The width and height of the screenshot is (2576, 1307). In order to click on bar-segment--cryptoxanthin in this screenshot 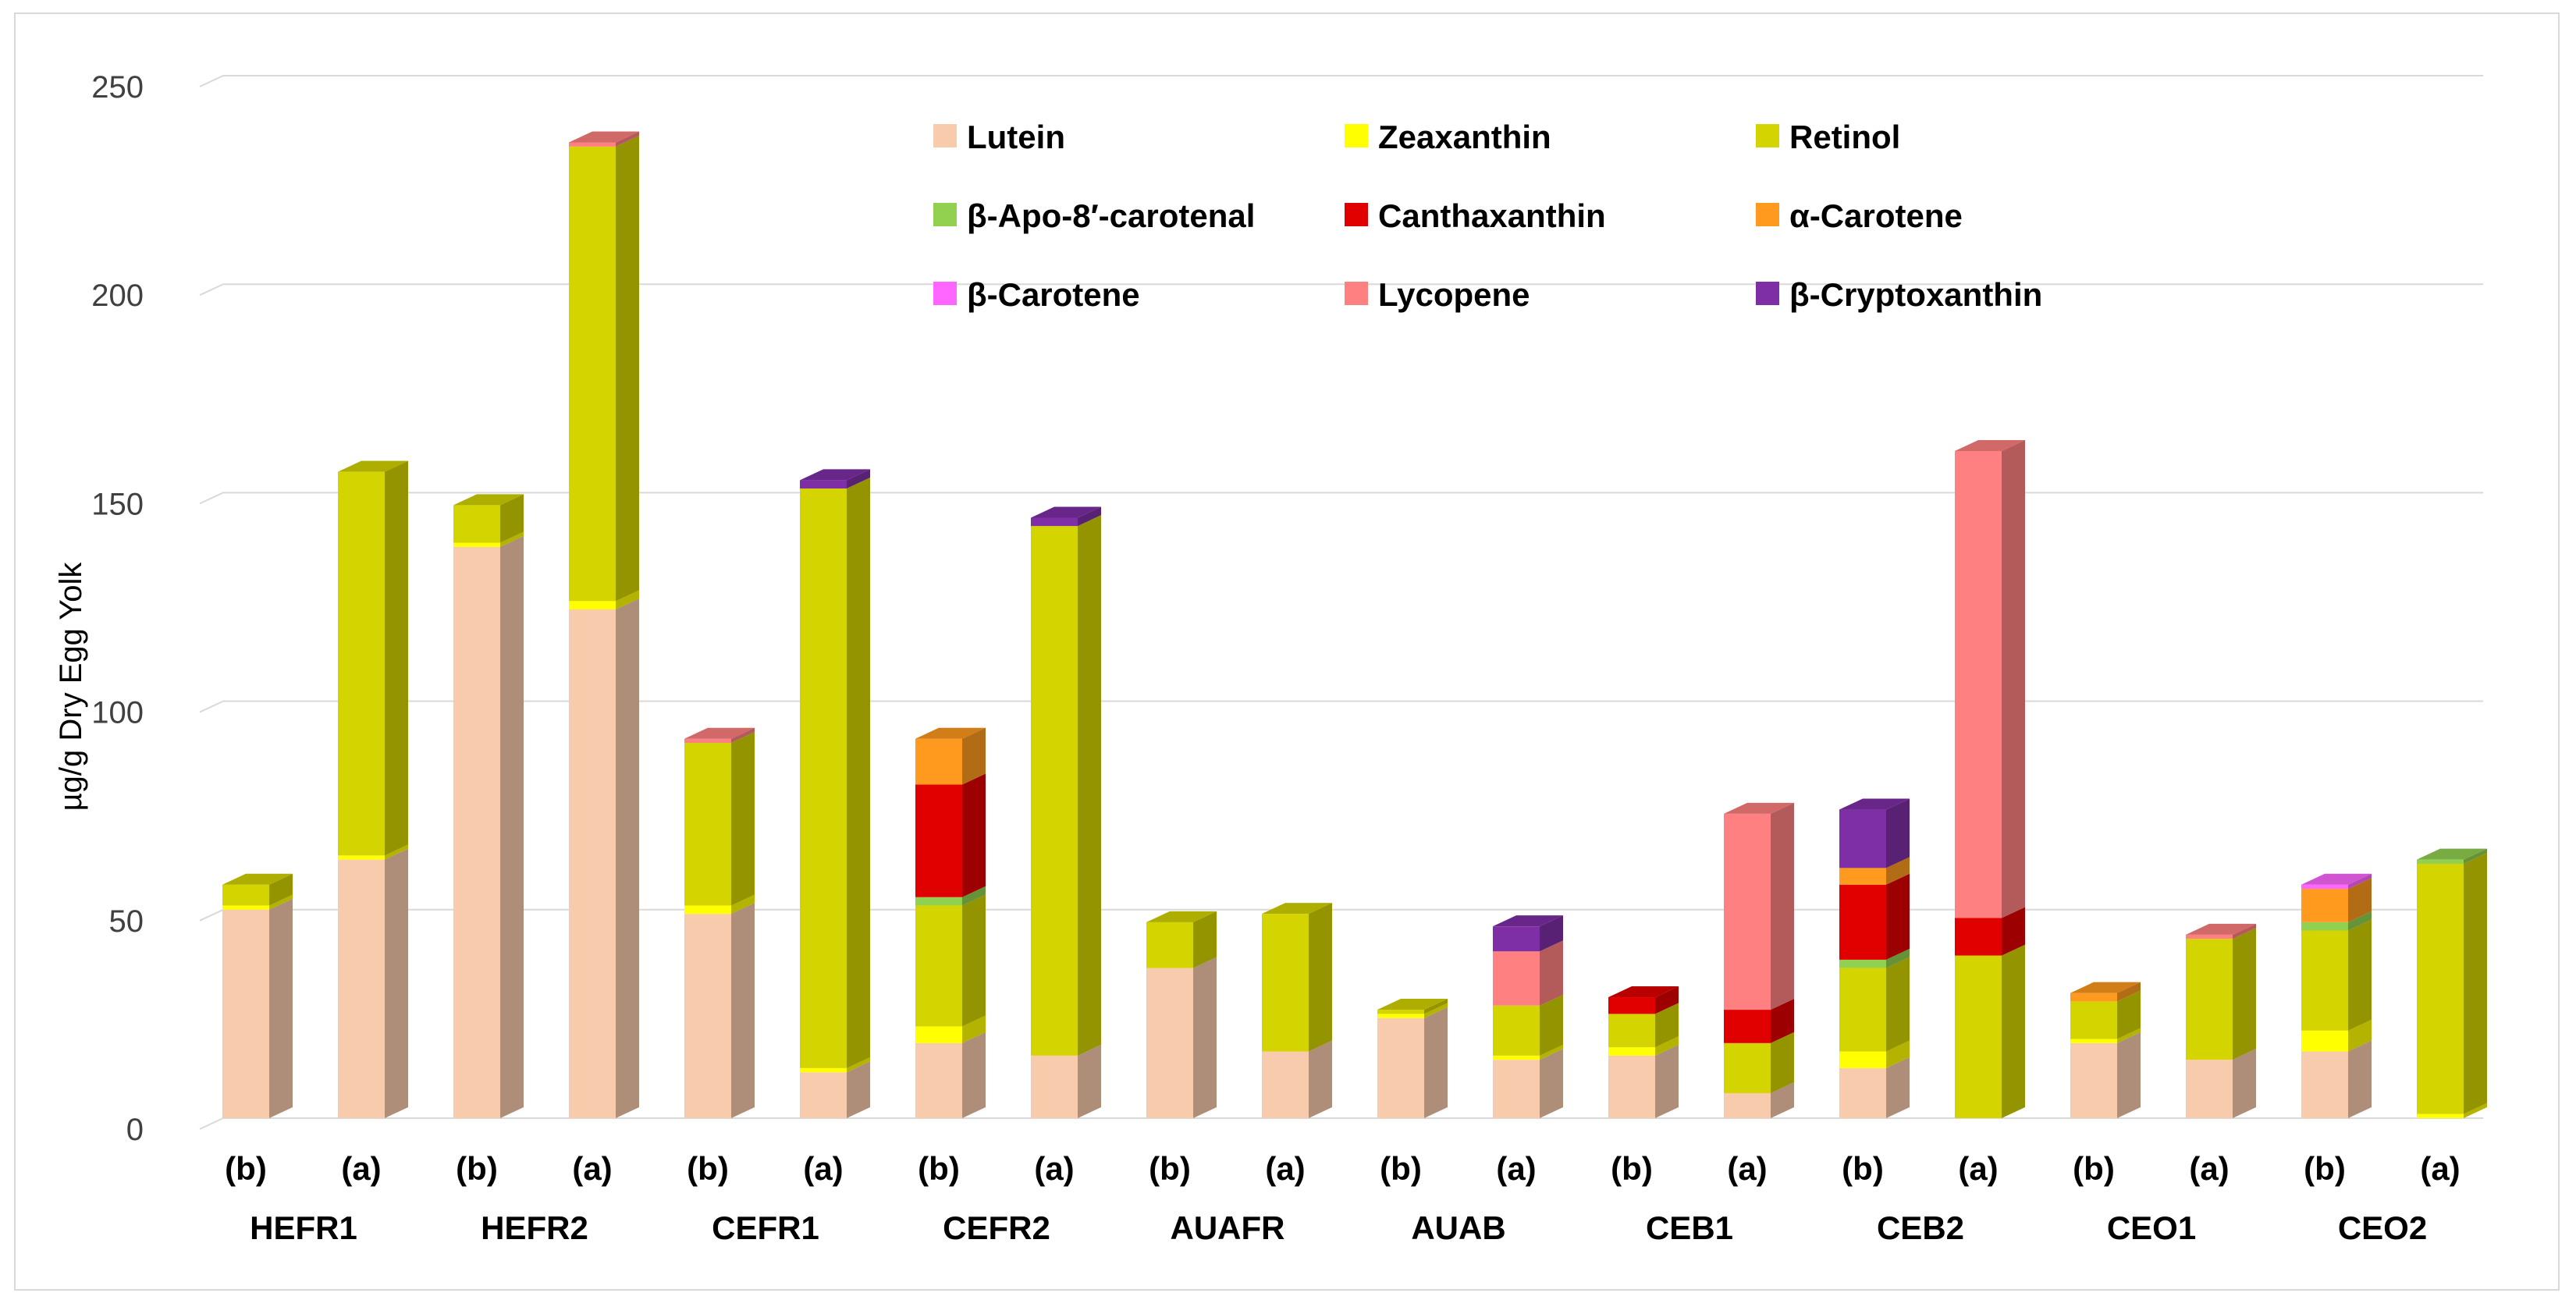, I will do `click(1066, 516)`.